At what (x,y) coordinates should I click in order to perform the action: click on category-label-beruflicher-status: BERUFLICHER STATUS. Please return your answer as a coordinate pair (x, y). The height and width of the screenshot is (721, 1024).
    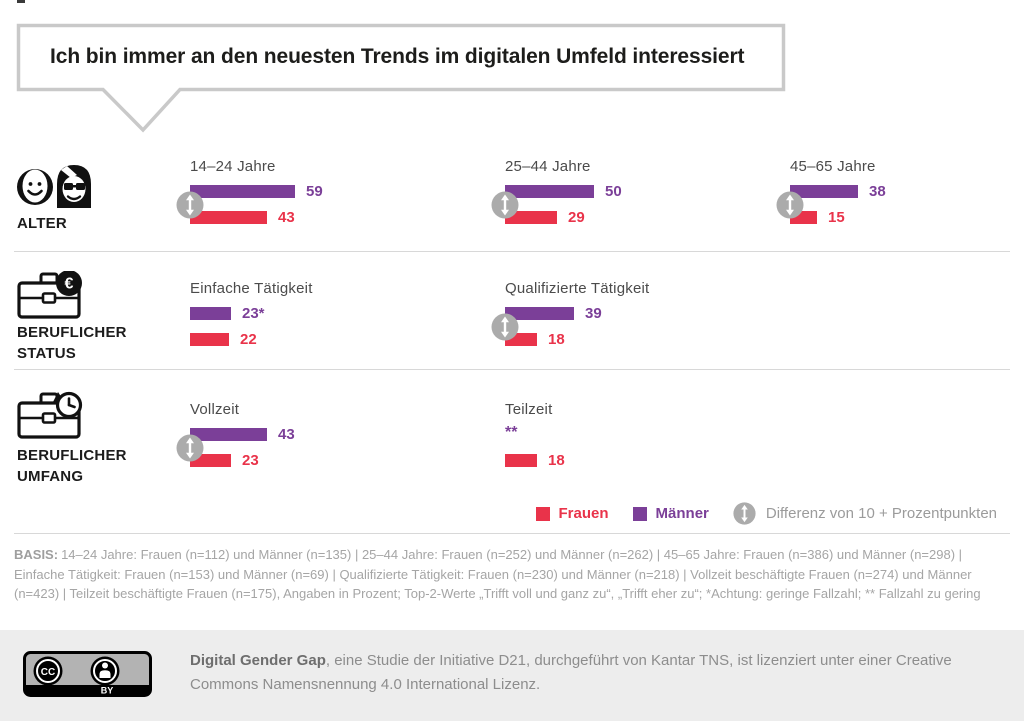
    Looking at the image, I should click on (72, 343).